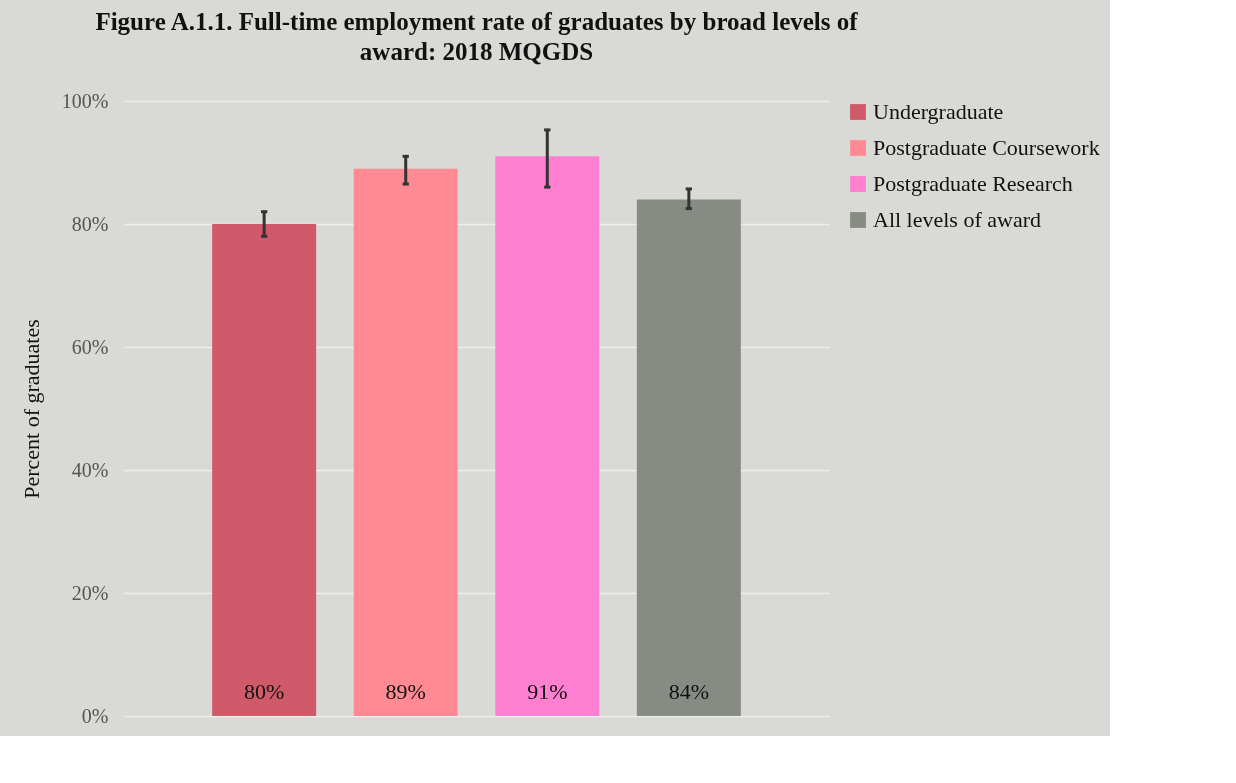 This screenshot has width=1236, height=783. What do you see at coordinates (85, 100) in the screenshot?
I see `y-tick-label: 100%` at bounding box center [85, 100].